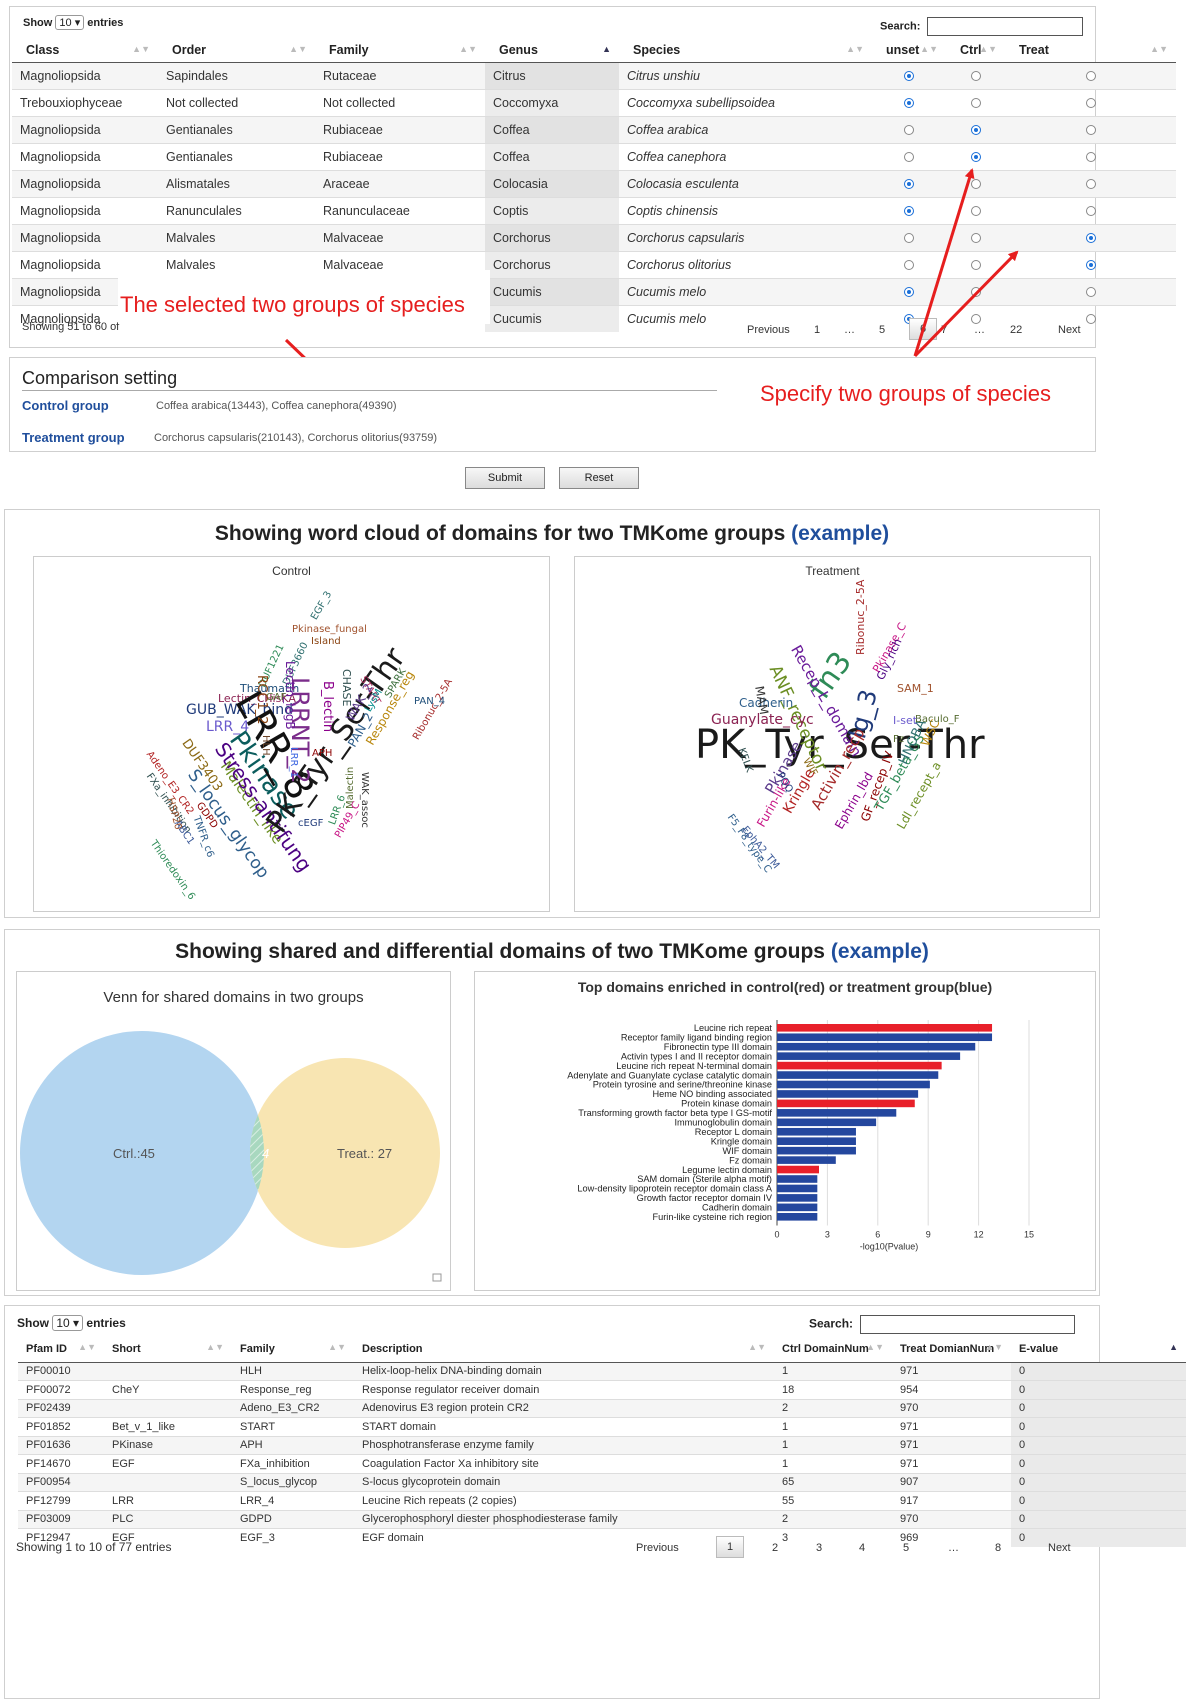  What do you see at coordinates (951, 1482) in the screenshot?
I see `cell-treat-num: 907` at bounding box center [951, 1482].